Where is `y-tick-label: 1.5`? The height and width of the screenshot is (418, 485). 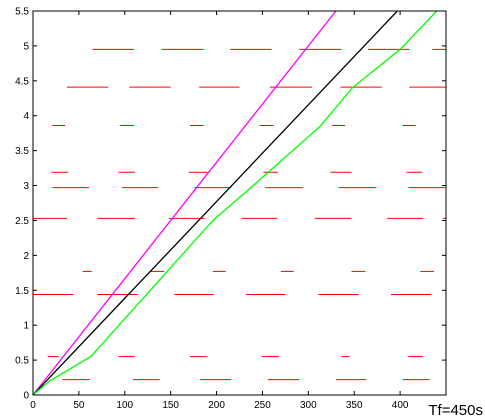
y-tick-label: 1.5 is located at coordinates (22, 291).